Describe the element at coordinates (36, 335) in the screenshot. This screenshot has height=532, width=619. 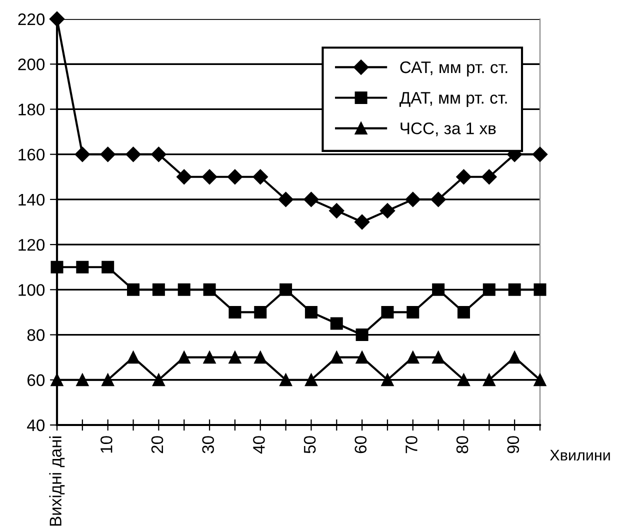
I see `y-tick-label: 80` at that location.